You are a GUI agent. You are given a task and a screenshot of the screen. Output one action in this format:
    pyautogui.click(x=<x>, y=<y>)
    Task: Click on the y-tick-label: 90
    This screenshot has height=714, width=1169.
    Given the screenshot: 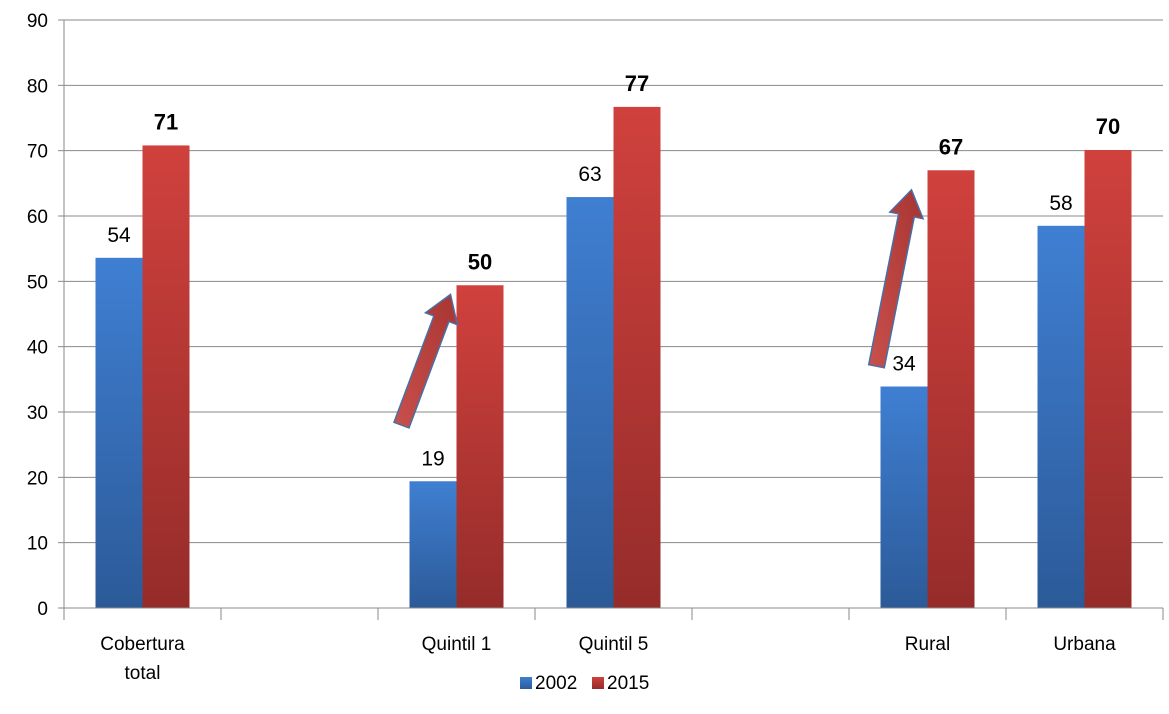 What is the action you would take?
    pyautogui.click(x=37, y=21)
    